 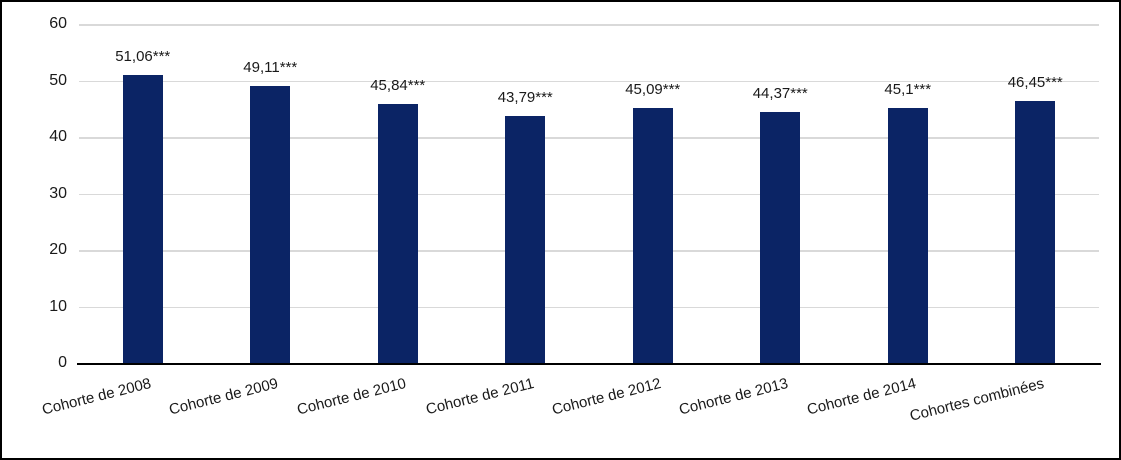 What do you see at coordinates (525, 239) in the screenshot?
I see `bar-Cohorte de 2011` at bounding box center [525, 239].